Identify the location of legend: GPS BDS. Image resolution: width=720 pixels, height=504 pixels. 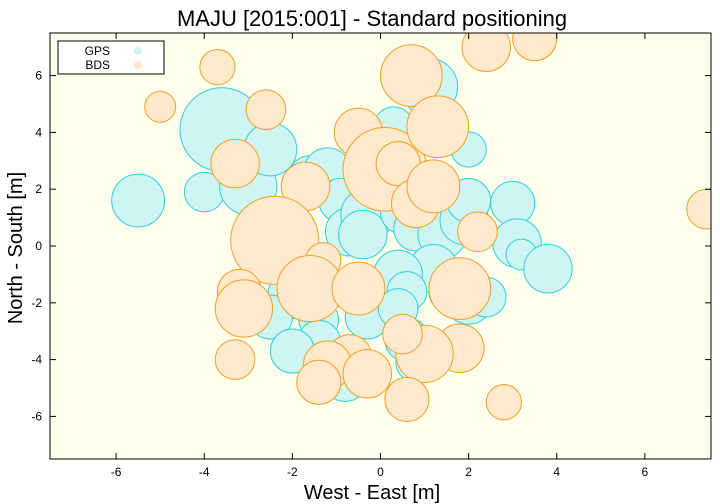
(111, 57).